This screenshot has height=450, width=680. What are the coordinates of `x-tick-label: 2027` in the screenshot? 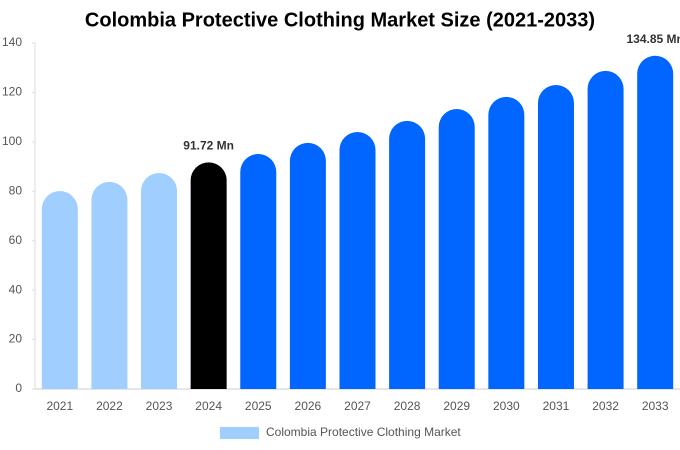 It's located at (357, 406).